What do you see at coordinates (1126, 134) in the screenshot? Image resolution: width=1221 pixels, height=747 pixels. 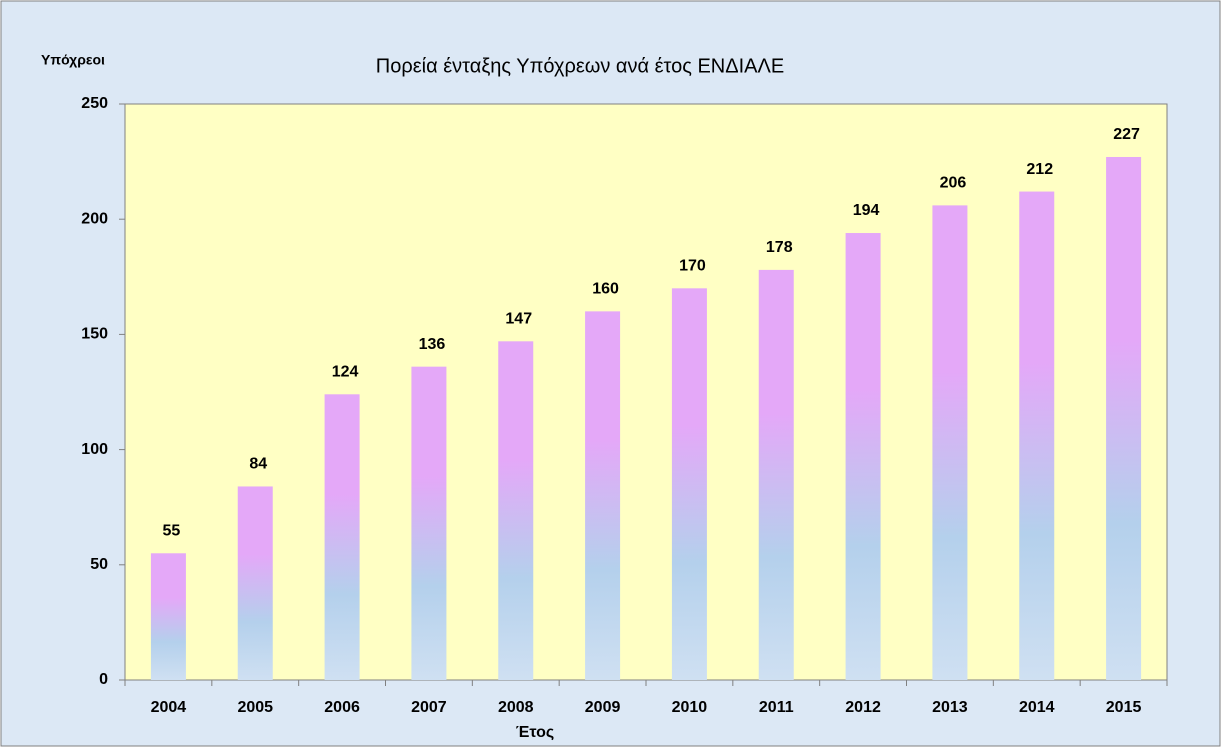 I see `data-label: 227` at bounding box center [1126, 134].